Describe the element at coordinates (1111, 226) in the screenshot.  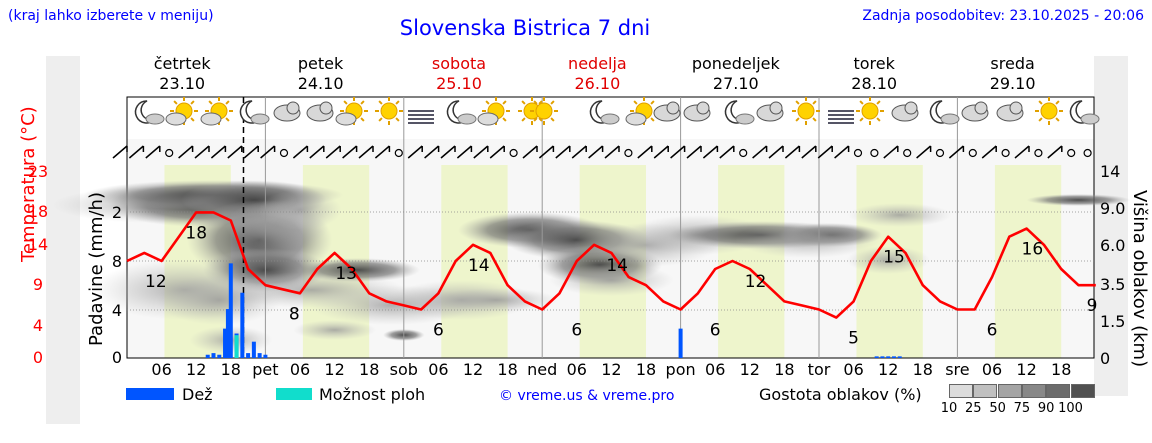
I see `right-axis-panel` at that location.